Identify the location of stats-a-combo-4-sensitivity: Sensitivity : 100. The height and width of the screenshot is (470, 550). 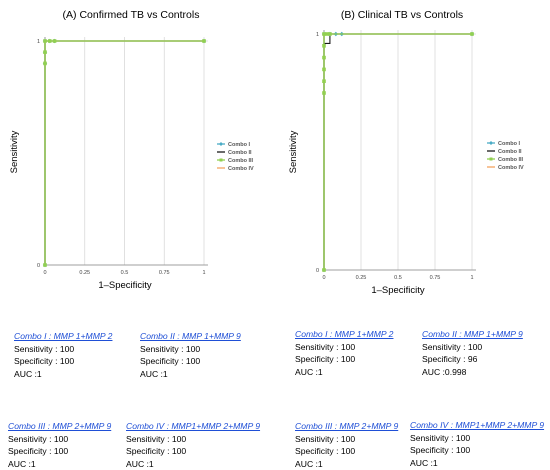
(193, 439).